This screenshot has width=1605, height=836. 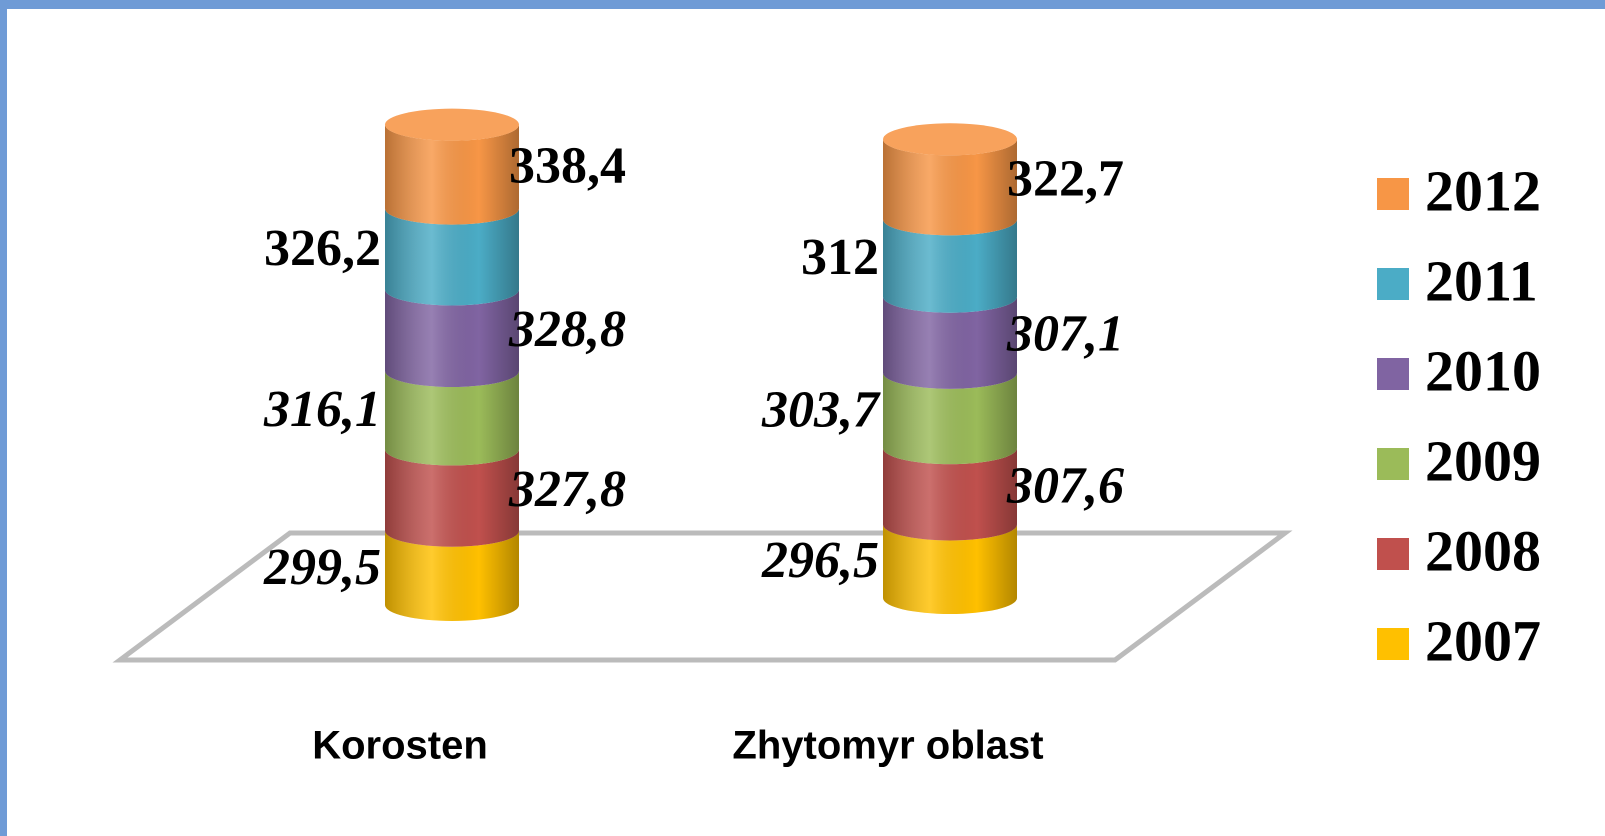 What do you see at coordinates (1065, 485) in the screenshot?
I see `value-label: 307,6` at bounding box center [1065, 485].